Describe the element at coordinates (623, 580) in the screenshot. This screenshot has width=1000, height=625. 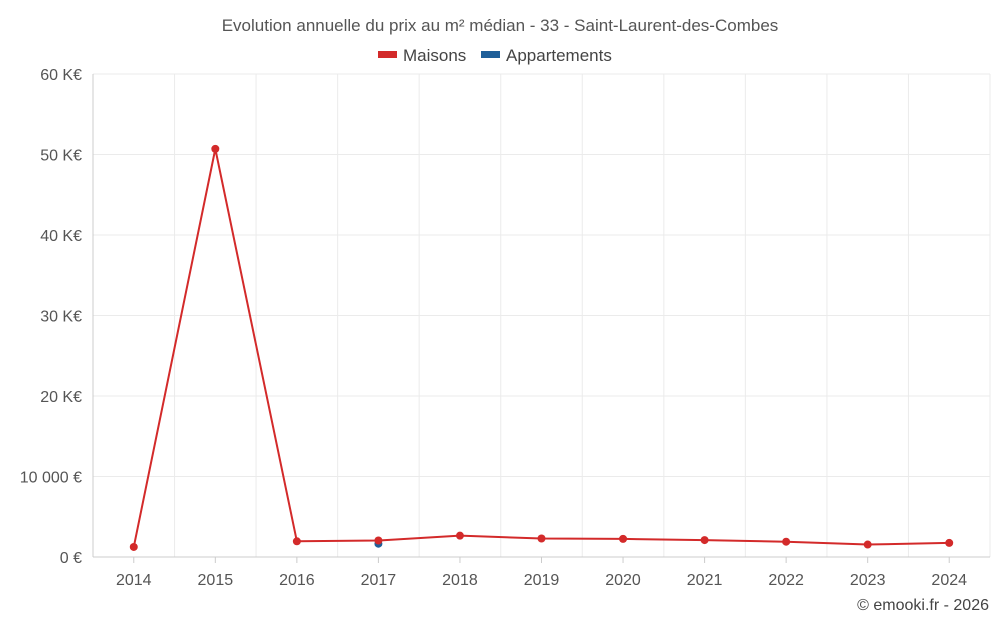
I see `x-tick-label: 2020` at that location.